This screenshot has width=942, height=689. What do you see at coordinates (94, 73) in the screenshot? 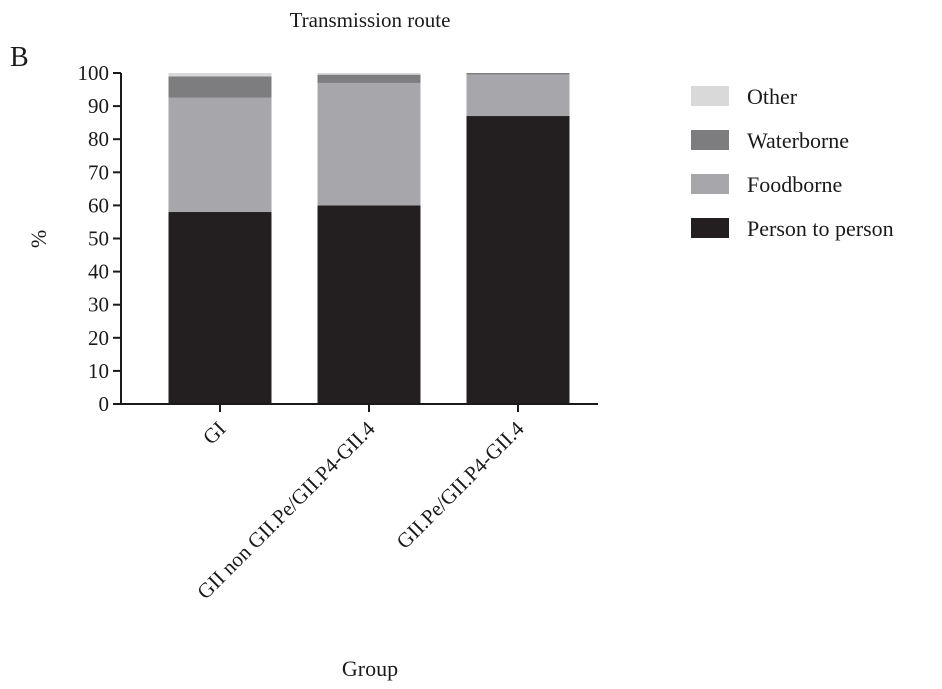
I see `y-tick-label-100: 100` at bounding box center [94, 73].